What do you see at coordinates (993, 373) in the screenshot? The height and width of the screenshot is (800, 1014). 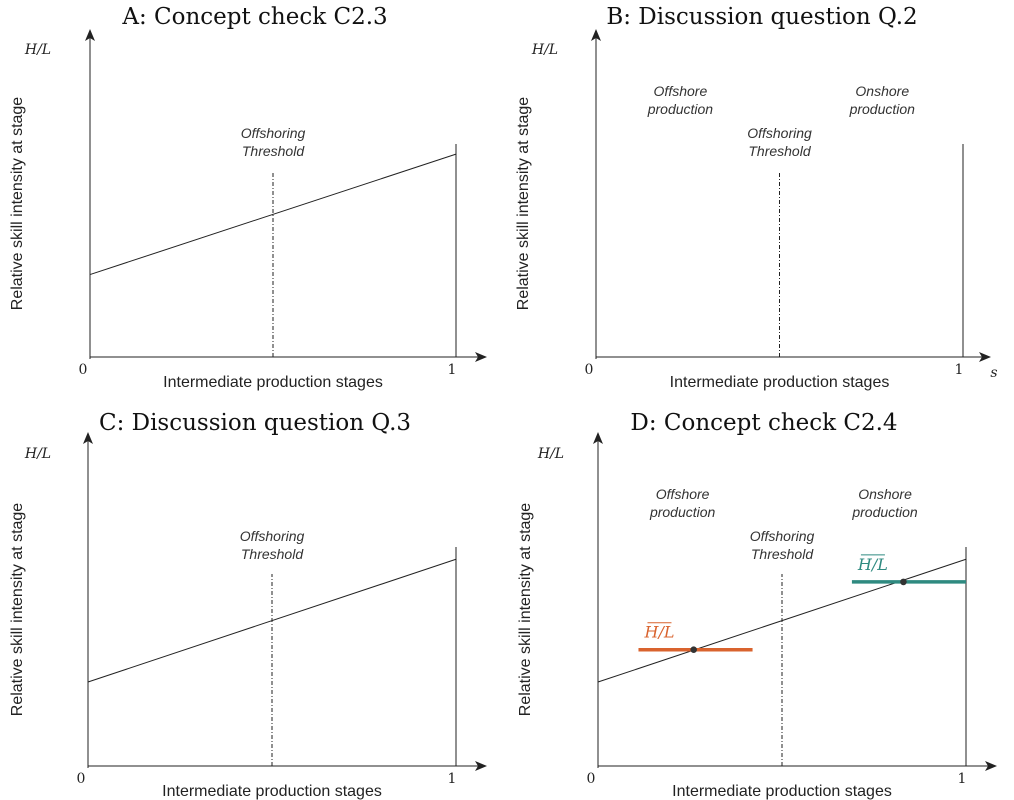 I see `x-axis-variable: s` at bounding box center [993, 373].